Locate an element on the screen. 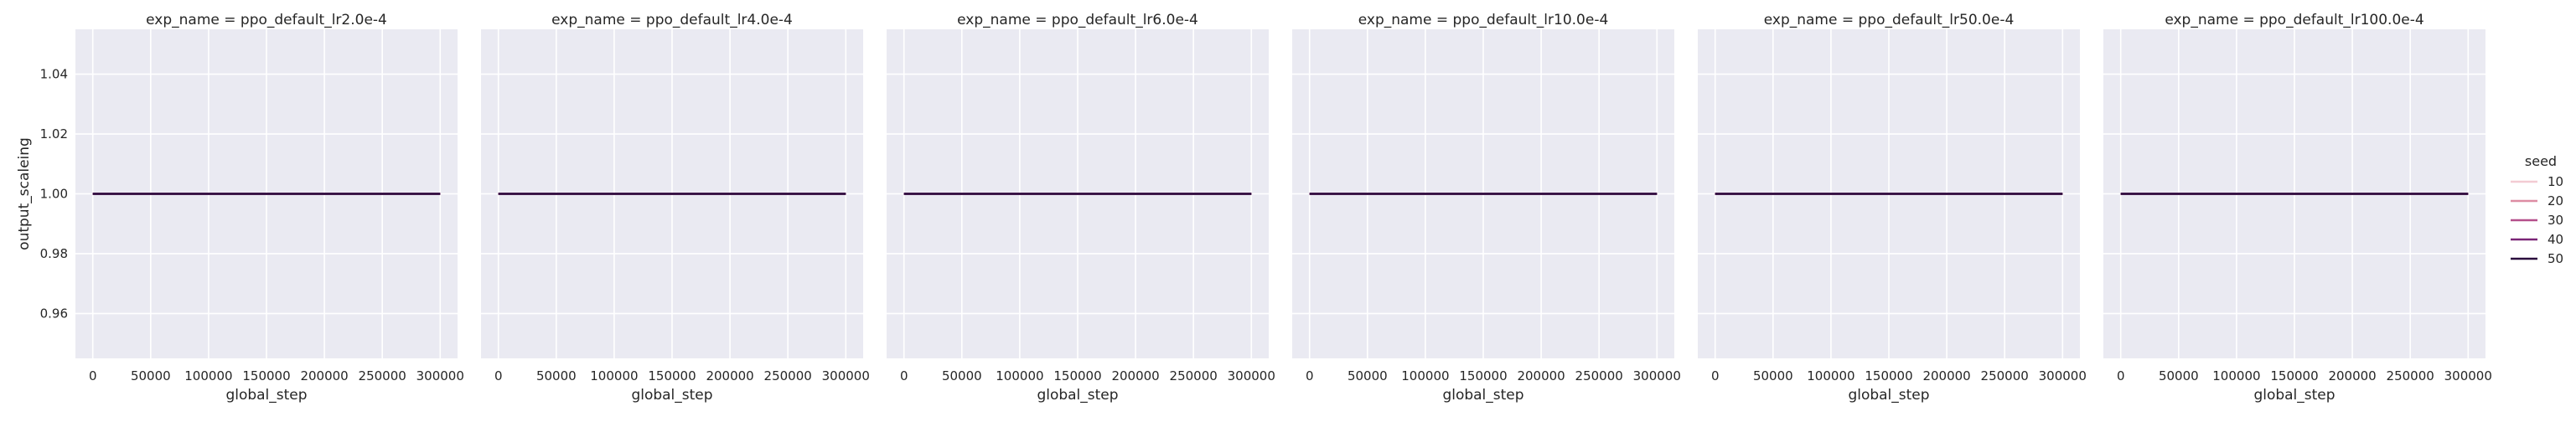 This screenshot has width=2576, height=422. facet-title: exp_name = ppo_default_lr10.0e-4 is located at coordinates (1483, 20).